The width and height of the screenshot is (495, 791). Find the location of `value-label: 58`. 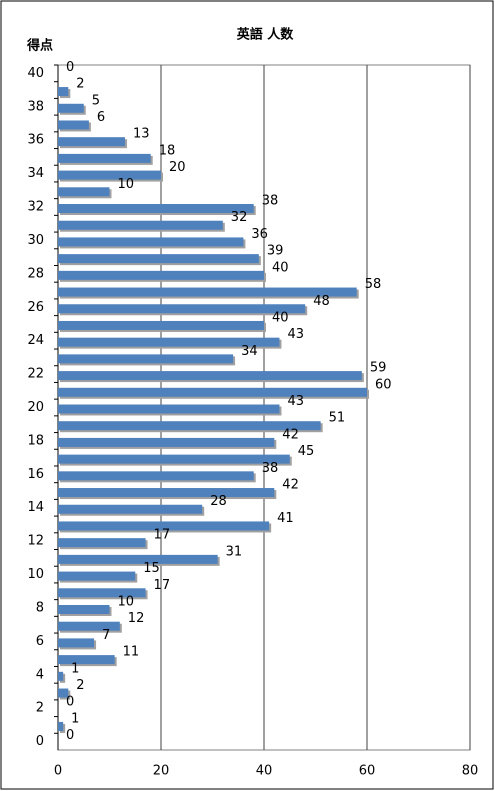

value-label: 58 is located at coordinates (373, 284).